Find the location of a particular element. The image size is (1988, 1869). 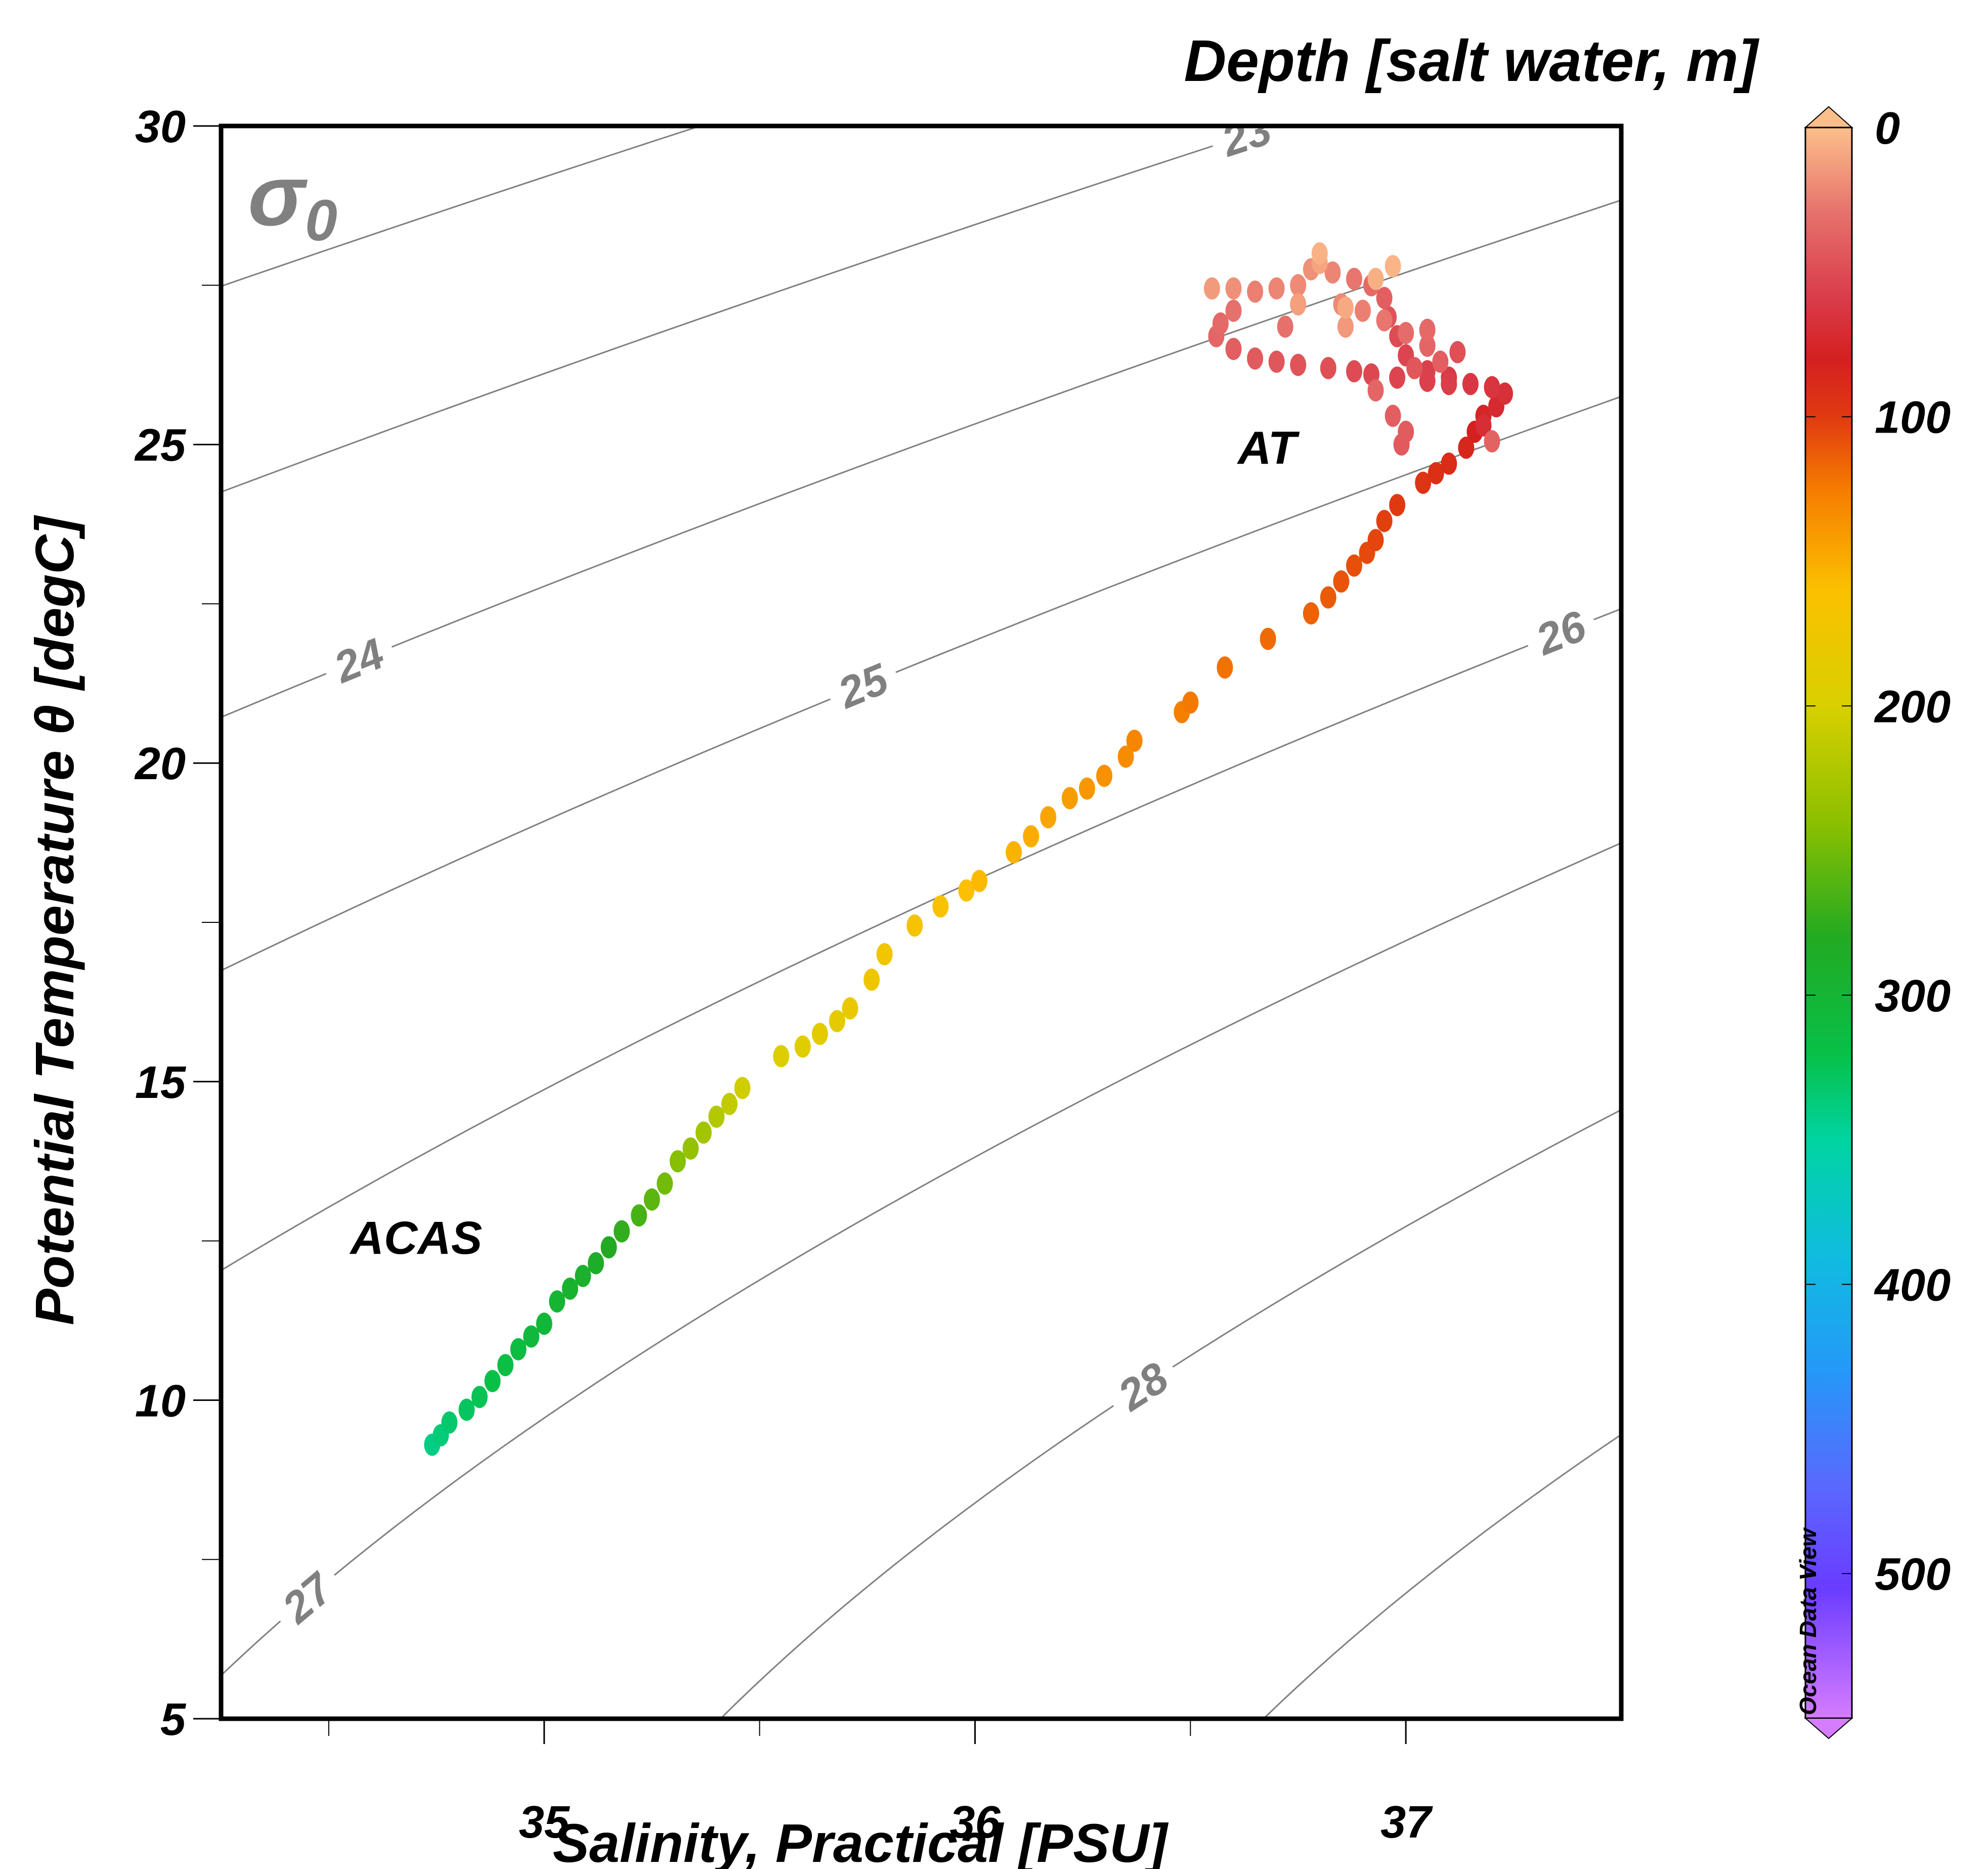

x-axis-title: Salinity, Practical [PSU] is located at coordinates (861, 1841).